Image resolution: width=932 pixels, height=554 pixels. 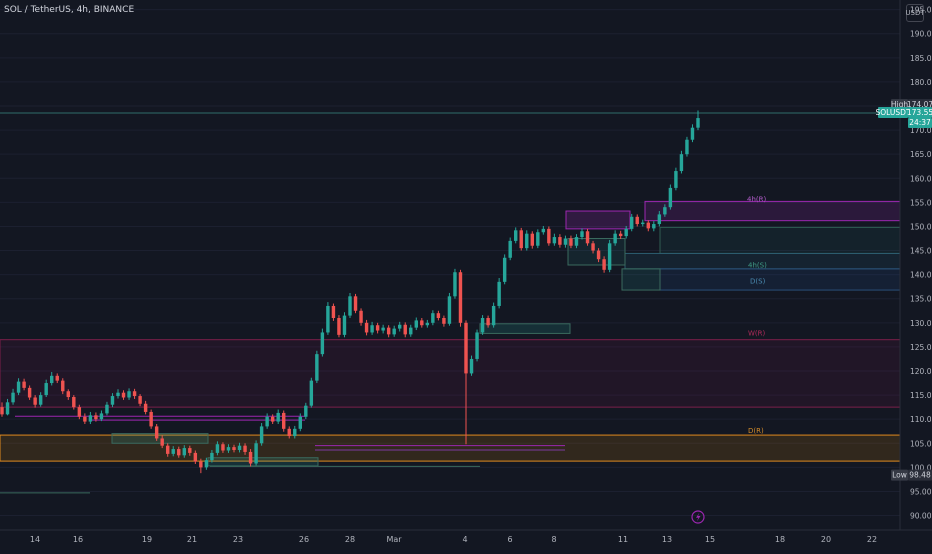 What do you see at coordinates (757, 333) in the screenshot?
I see `zone-label: W(R)` at bounding box center [757, 333].